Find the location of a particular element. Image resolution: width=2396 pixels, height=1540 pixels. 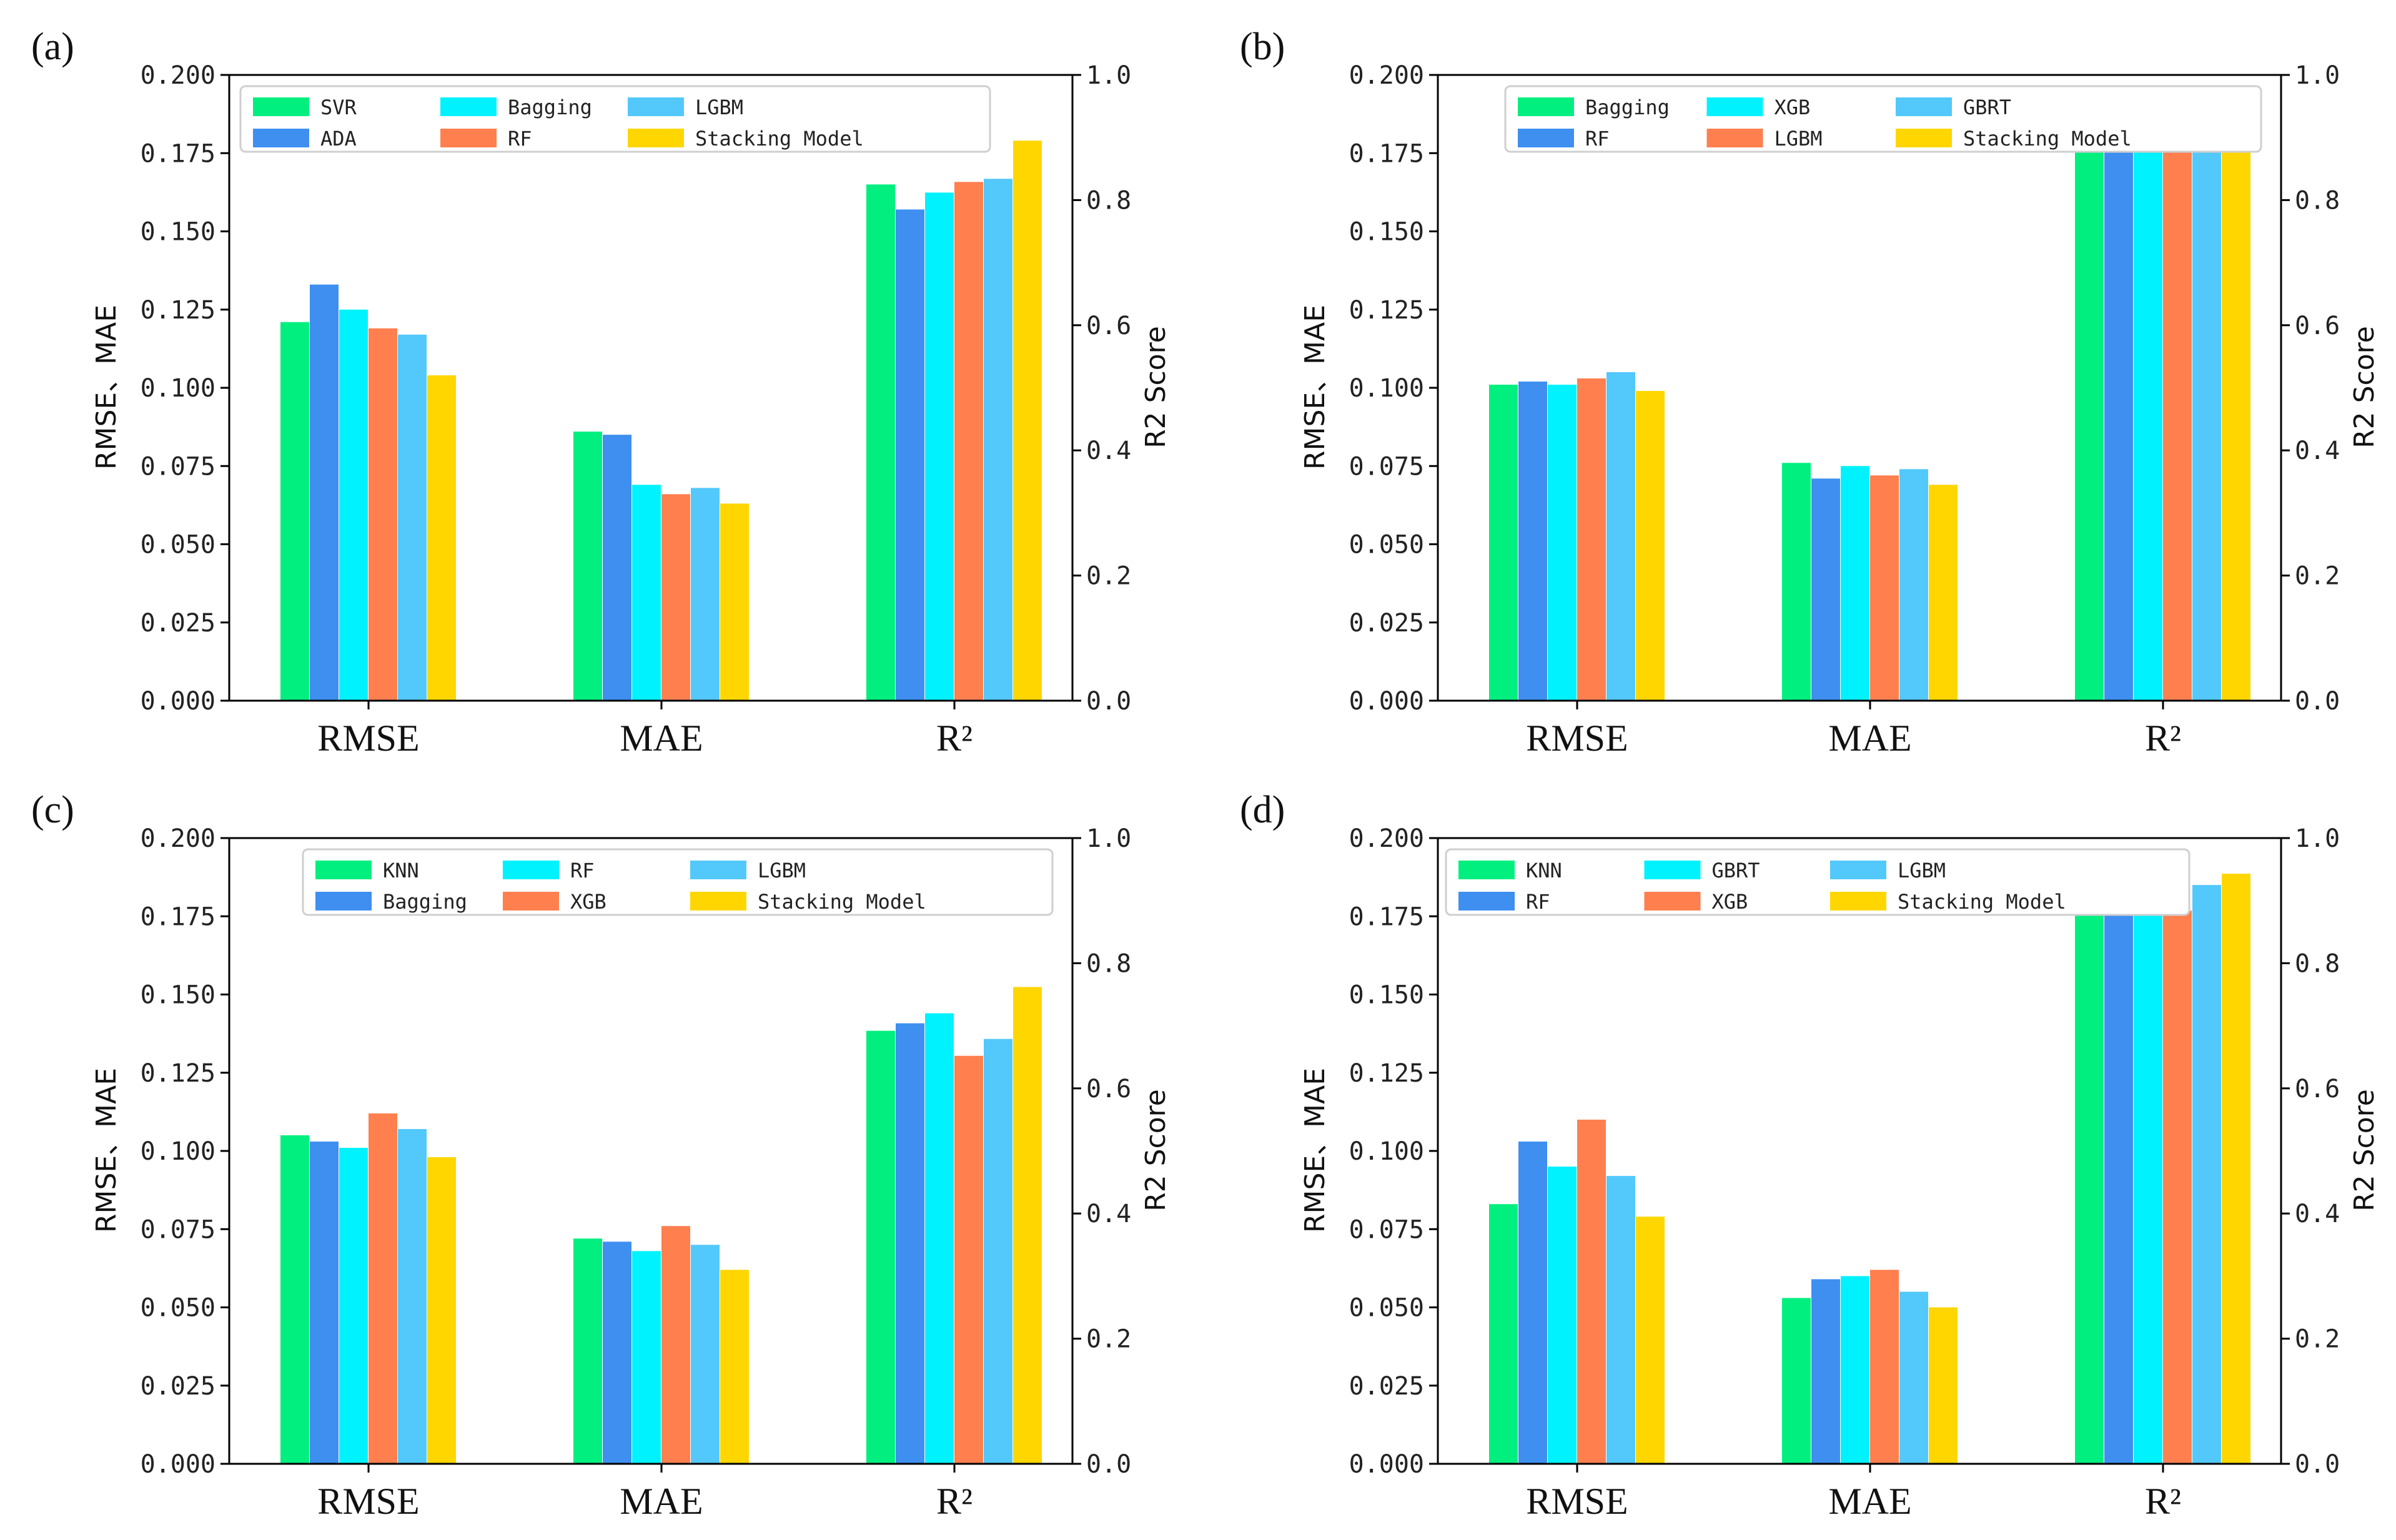

panel-label: (b) is located at coordinates (1262, 47).